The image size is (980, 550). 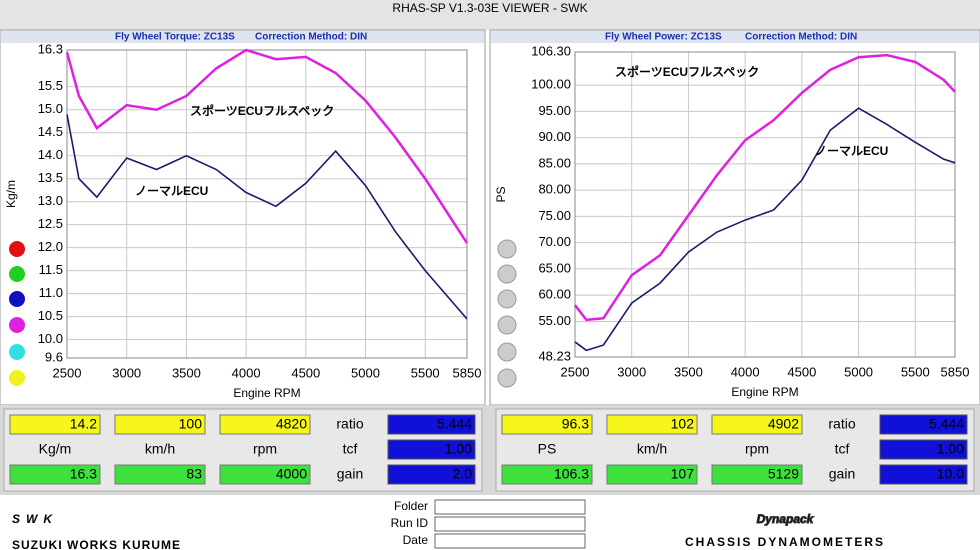 I want to click on y-tick-label: 15.0, so click(x=50, y=108).